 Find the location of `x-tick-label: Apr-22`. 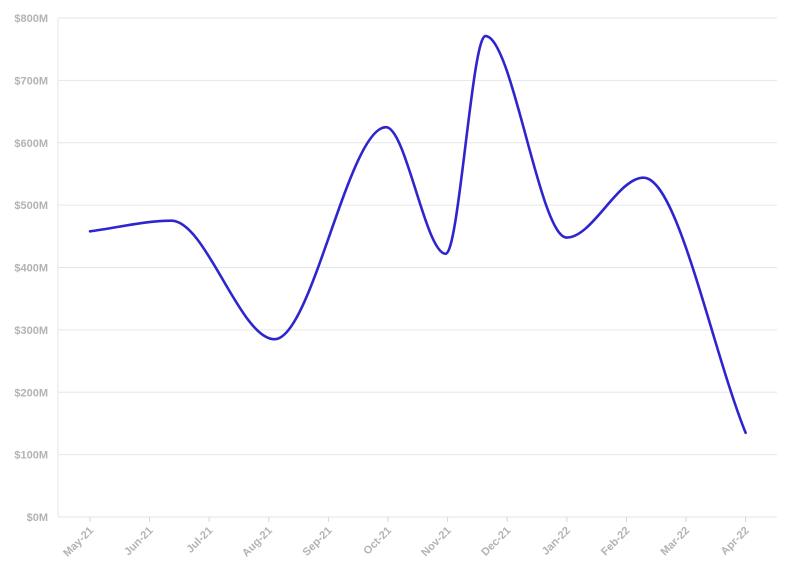

x-tick-label: Apr-22 is located at coordinates (735, 541).